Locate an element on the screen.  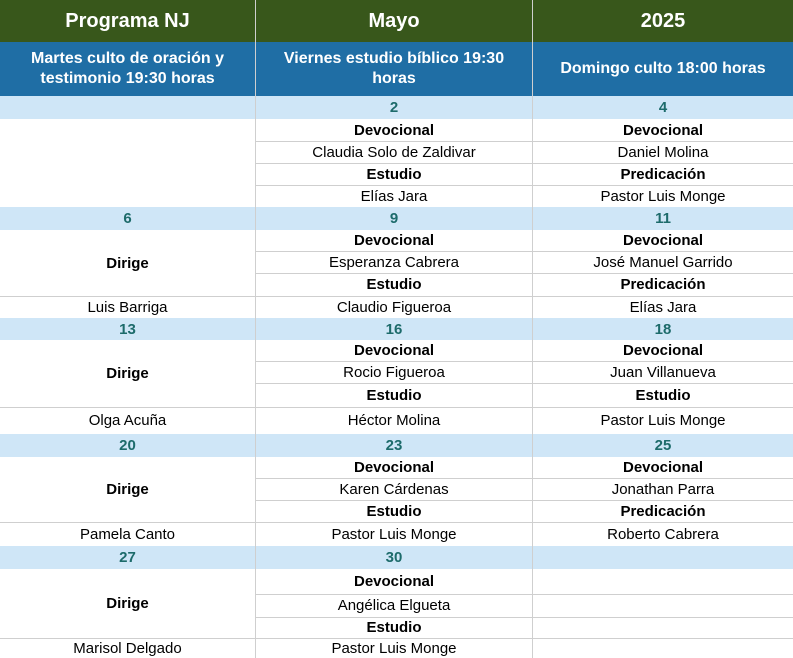
sunday-role-second: Estudio is located at coordinates (663, 395).